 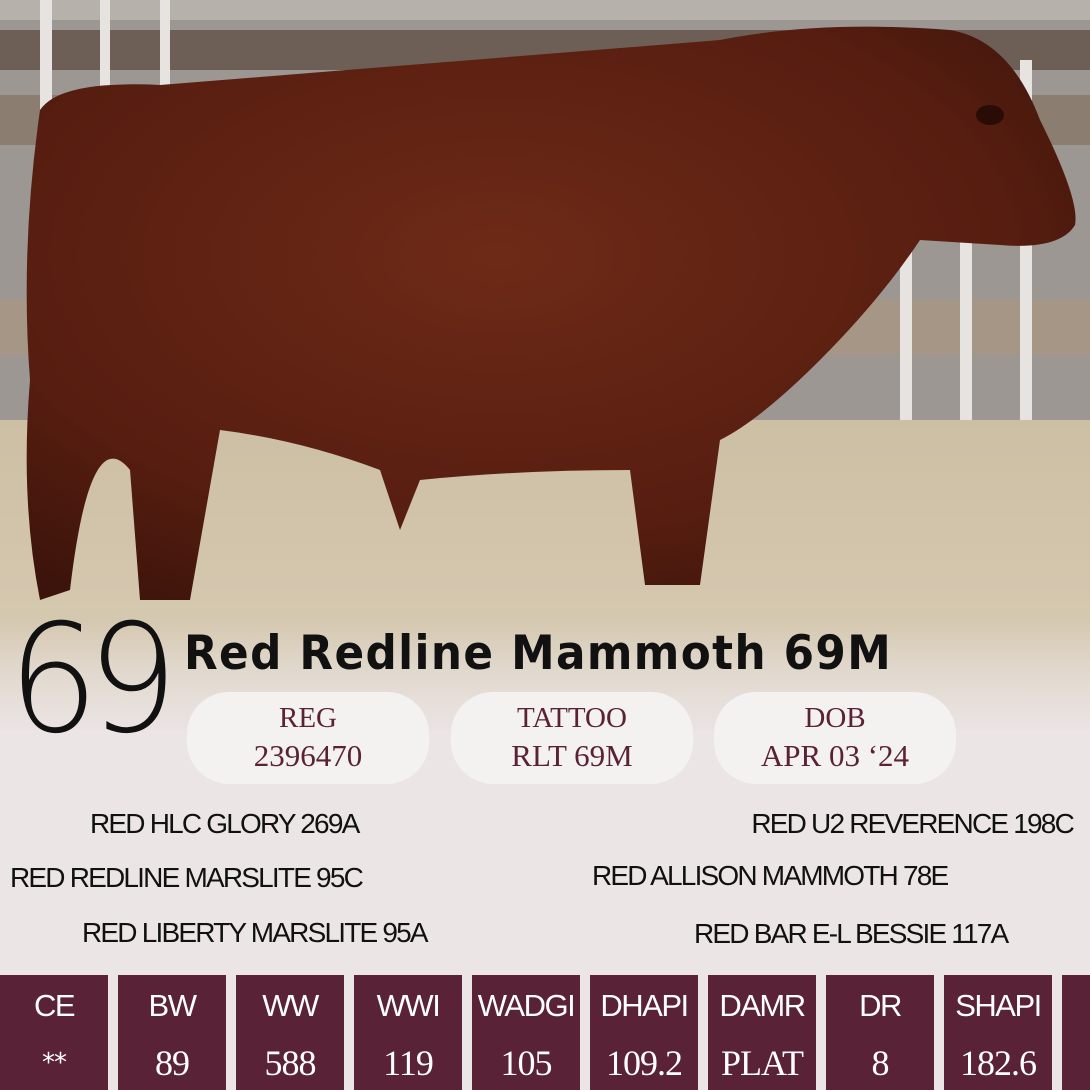 What do you see at coordinates (526, 1032) in the screenshot?
I see `stat-wadgi: WADGI 105` at bounding box center [526, 1032].